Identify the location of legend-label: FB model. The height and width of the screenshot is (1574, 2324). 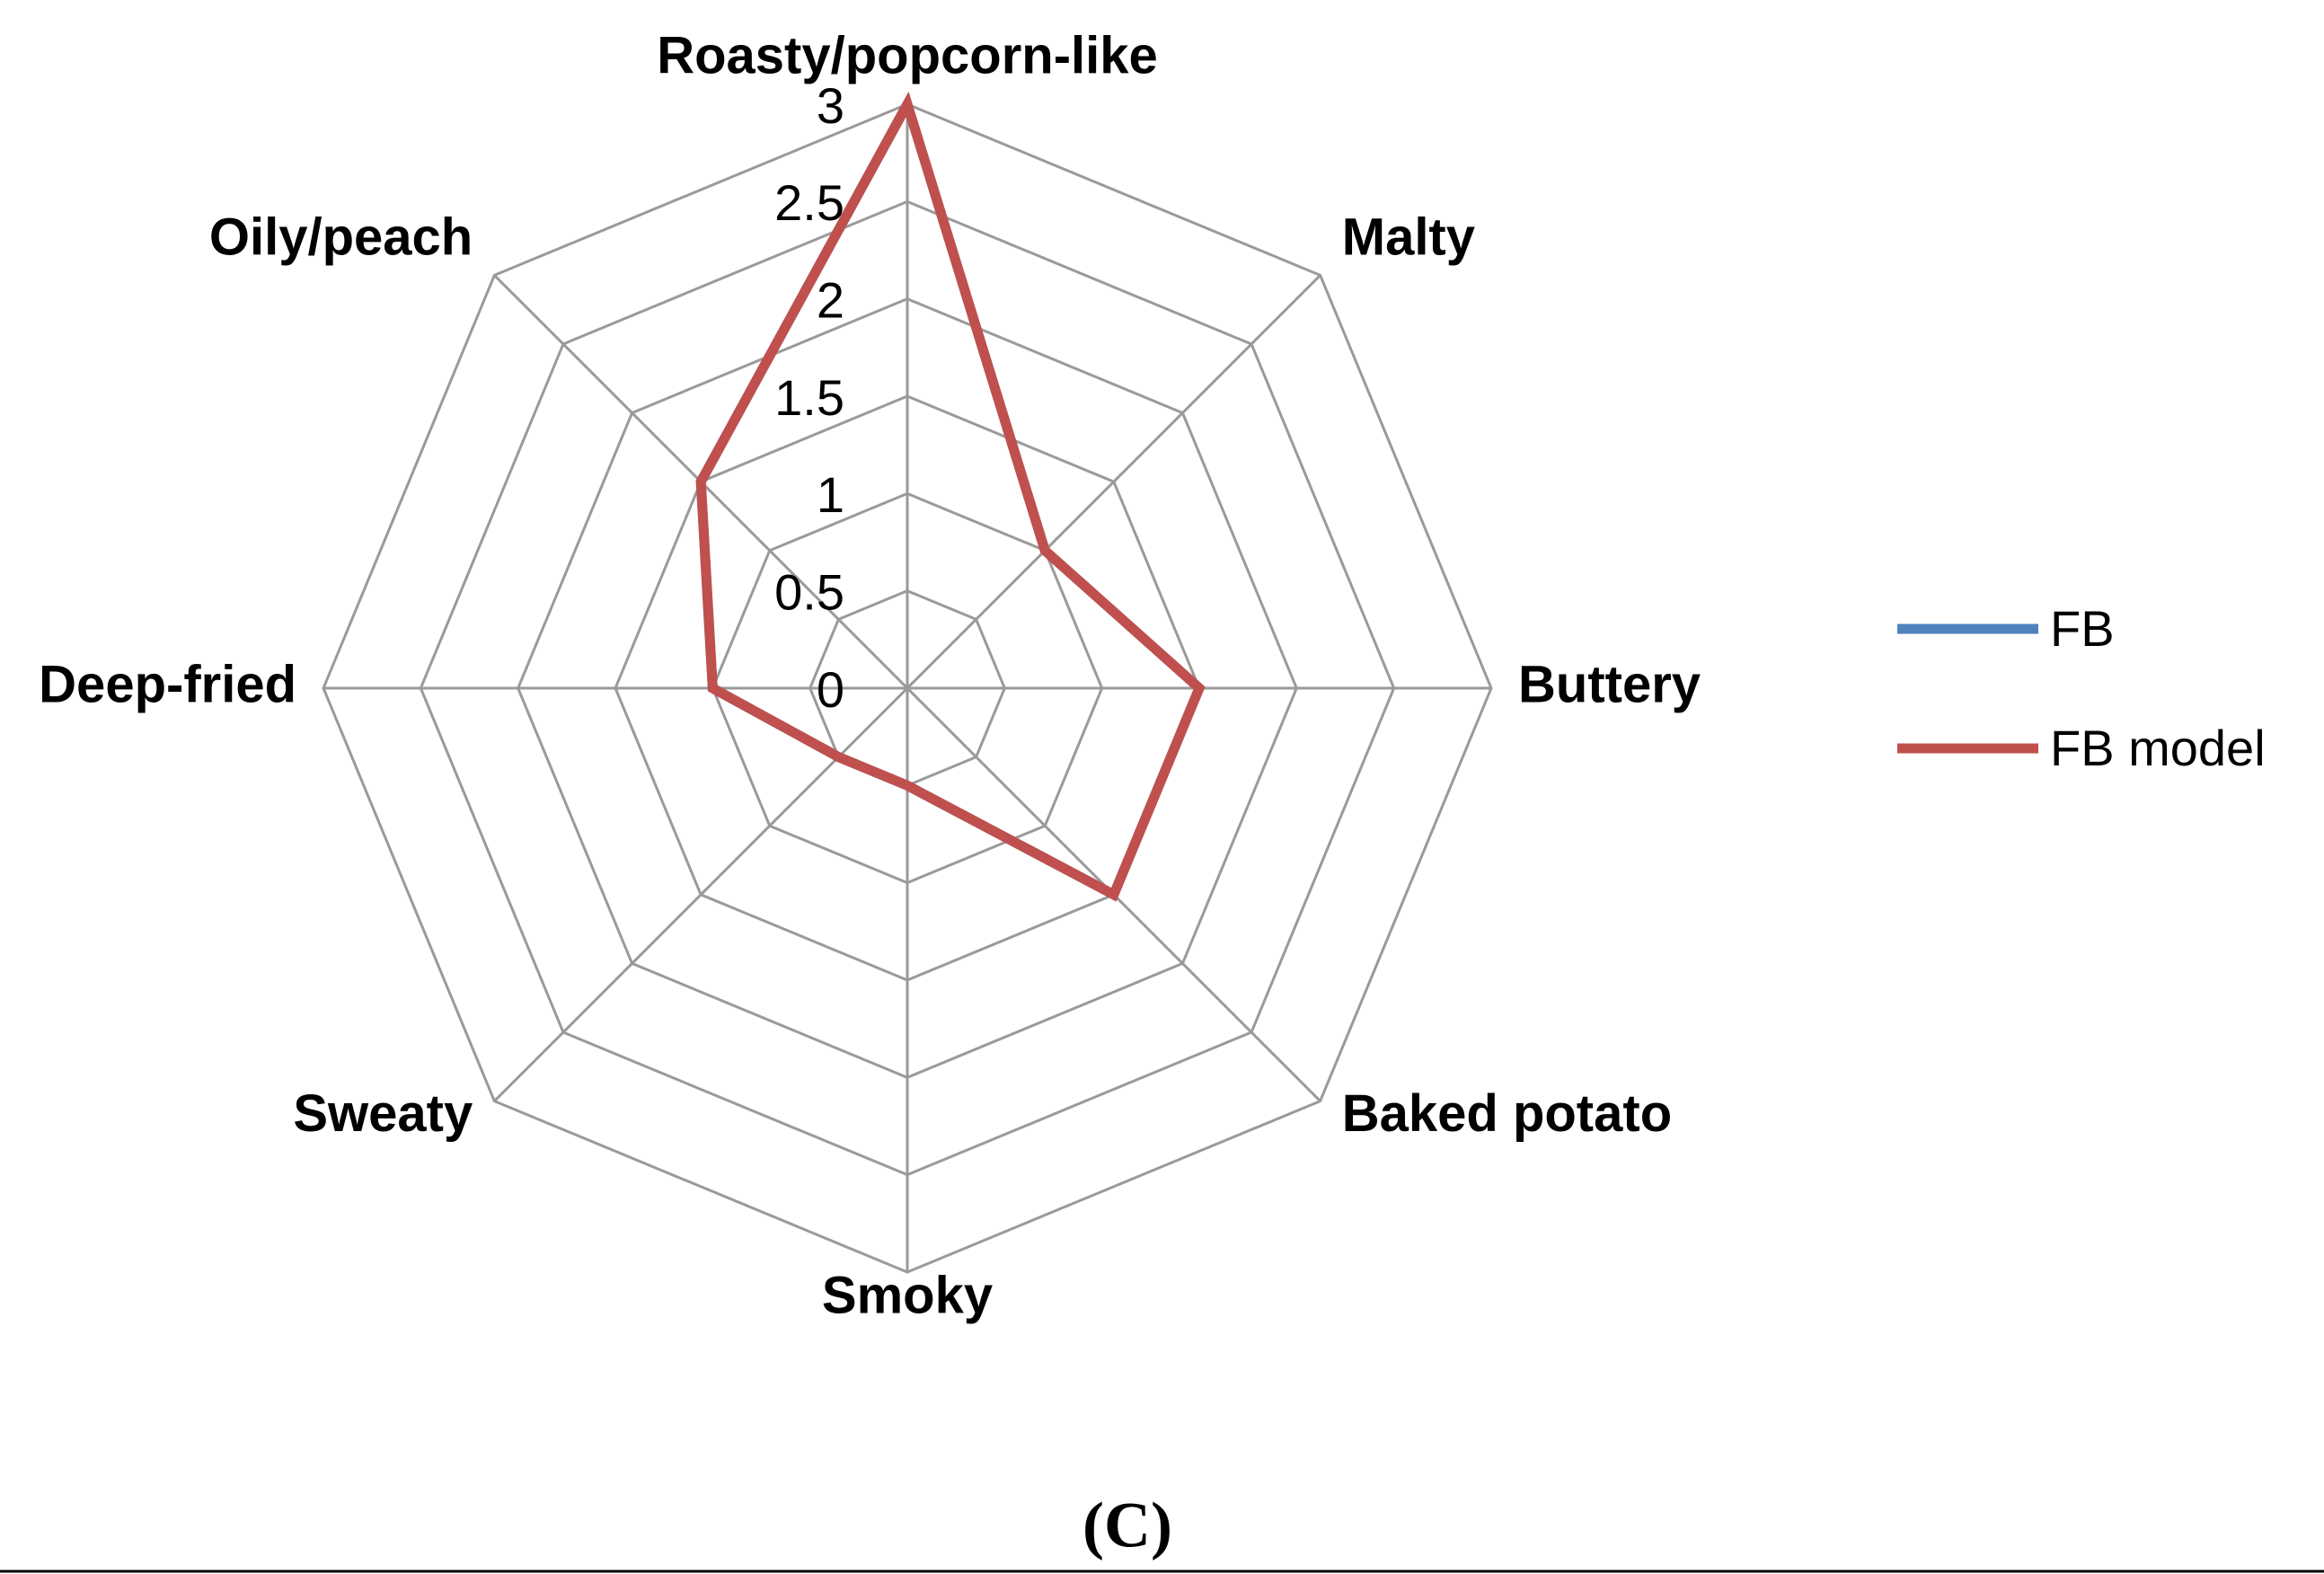
(2158, 748).